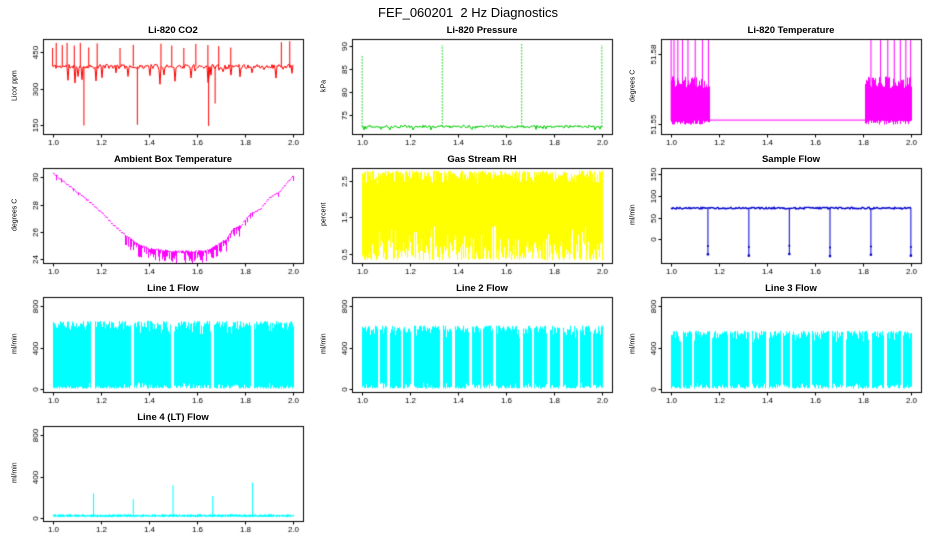 This screenshot has width=936, height=540. Describe the element at coordinates (791, 159) in the screenshot. I see `chart-title: Sample Flow` at that location.